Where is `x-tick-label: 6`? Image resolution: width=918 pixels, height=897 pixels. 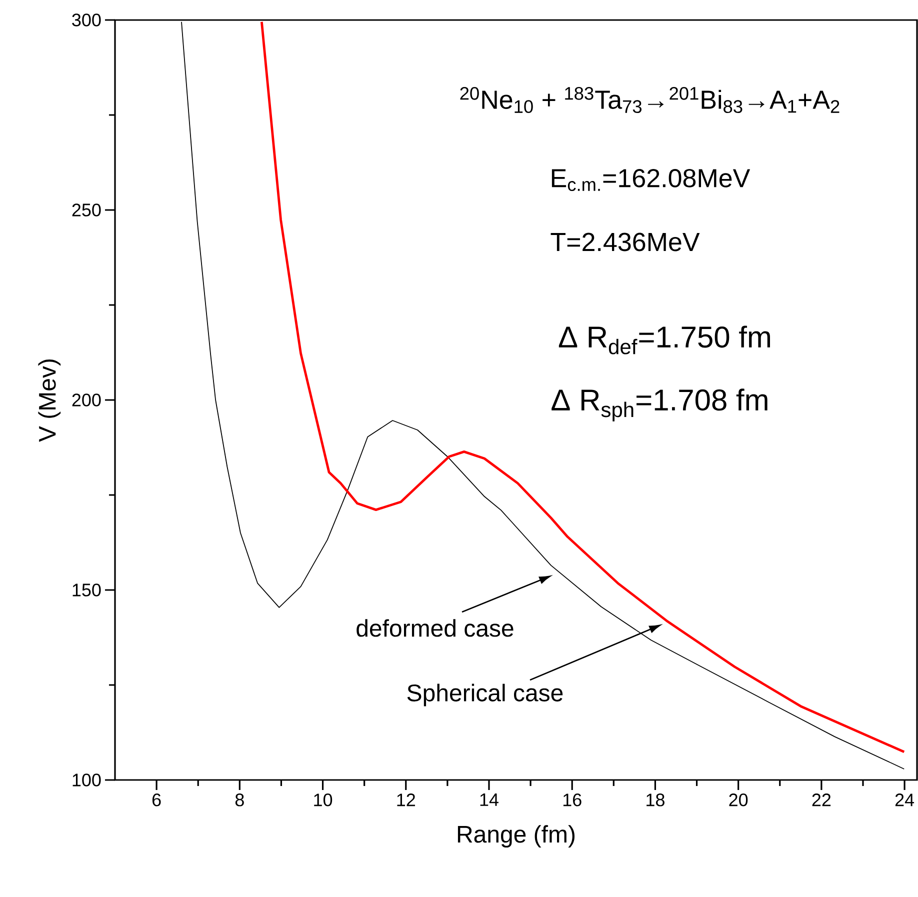 x-tick-label: 6 is located at coordinates (156, 800).